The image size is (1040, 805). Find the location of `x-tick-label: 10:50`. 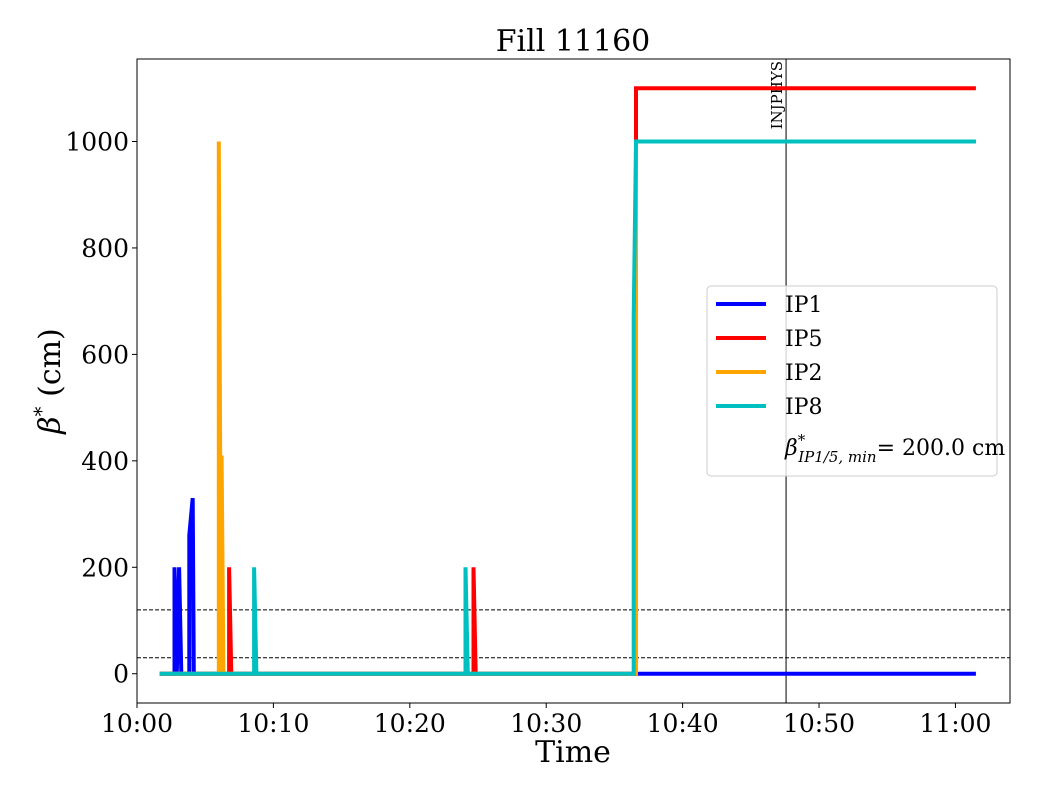

x-tick-label: 10:50 is located at coordinates (819, 723).